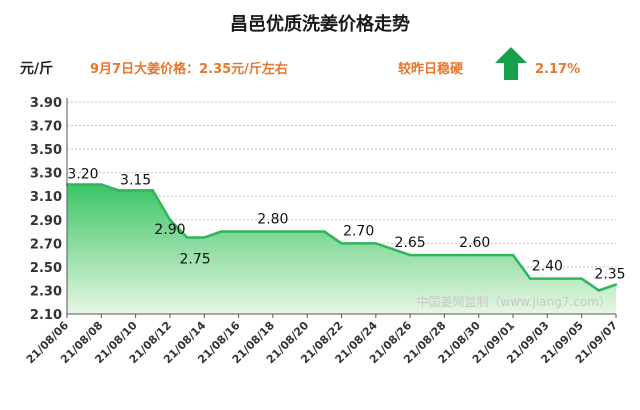 The width and height of the screenshot is (640, 410). Describe the element at coordinates (46, 315) in the screenshot. I see `y-tick-label: 2.10` at that location.